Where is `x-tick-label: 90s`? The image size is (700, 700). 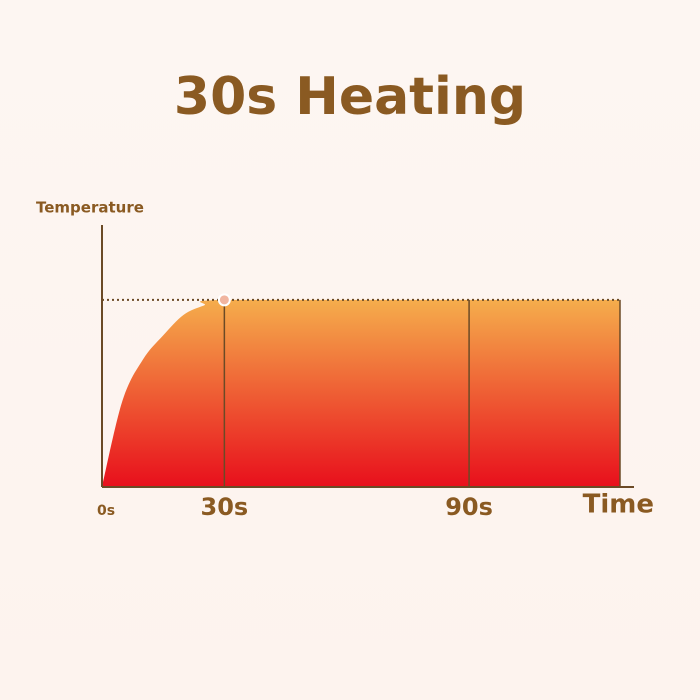 x-tick-label: 90s is located at coordinates (469, 507).